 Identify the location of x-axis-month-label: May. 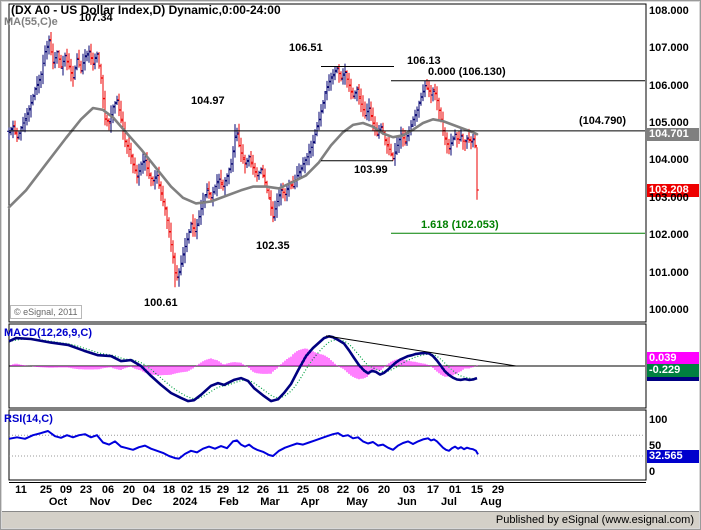
(357, 502).